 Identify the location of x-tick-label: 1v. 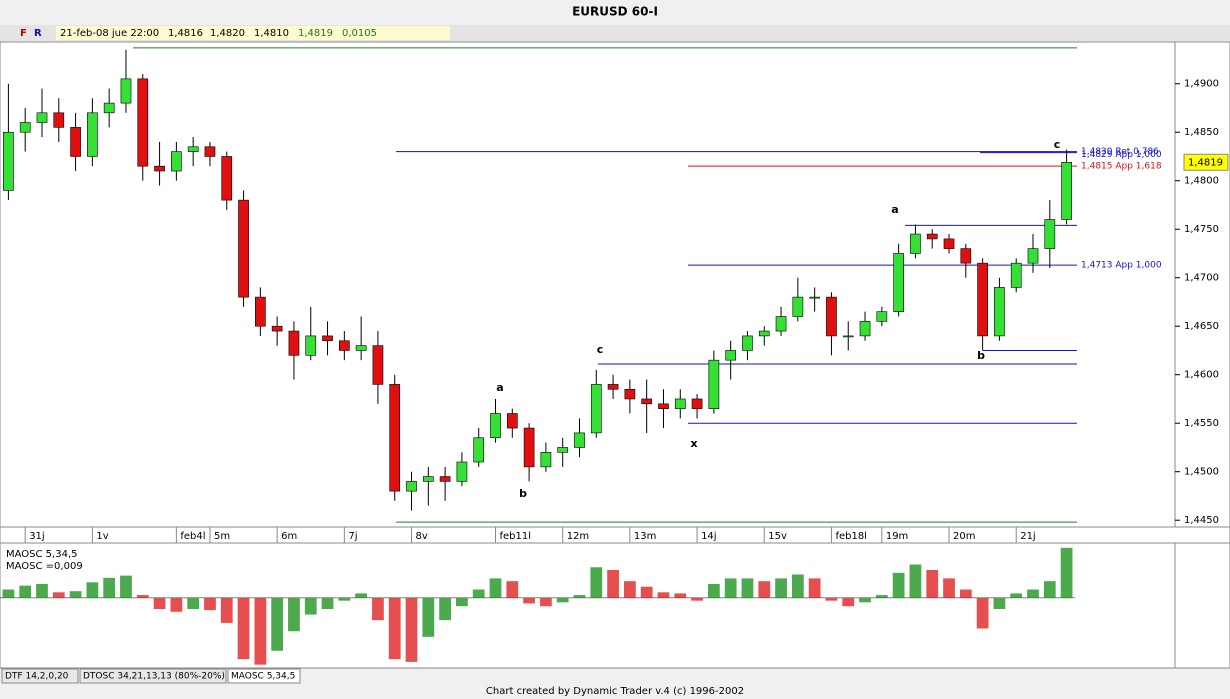
(102, 536).